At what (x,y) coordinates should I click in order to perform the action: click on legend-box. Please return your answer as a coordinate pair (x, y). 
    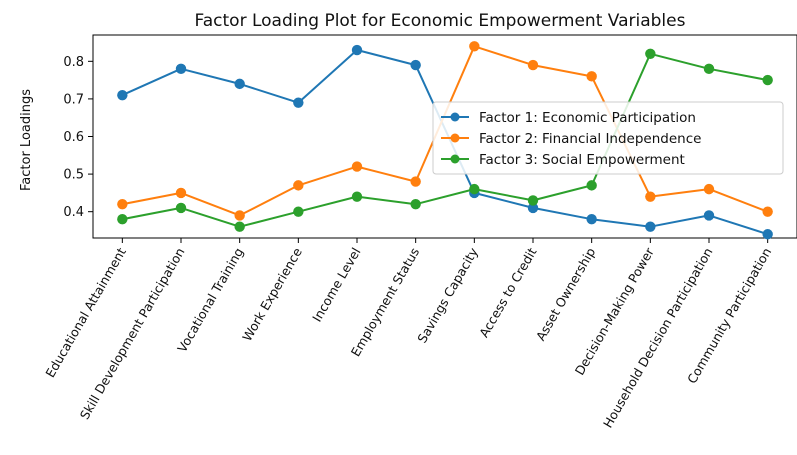
    Looking at the image, I should click on (608, 138).